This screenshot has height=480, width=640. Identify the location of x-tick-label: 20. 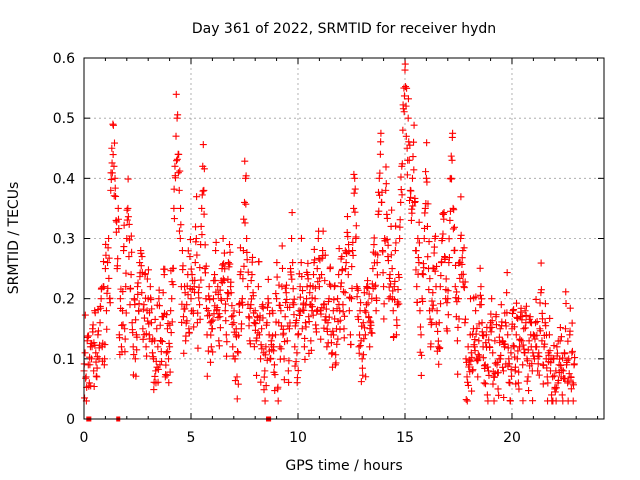
(512, 438).